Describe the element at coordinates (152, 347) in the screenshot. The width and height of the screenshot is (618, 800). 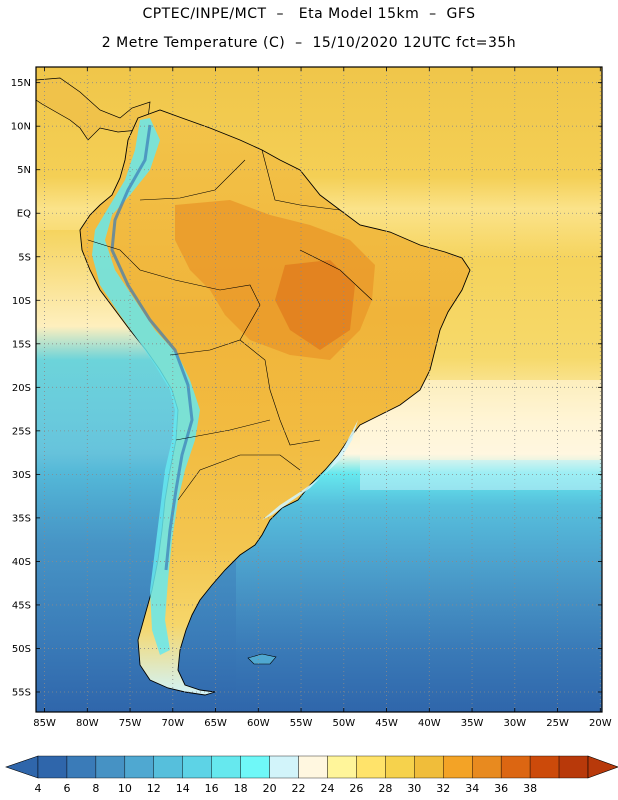
I see `andes-cold-crest` at that location.